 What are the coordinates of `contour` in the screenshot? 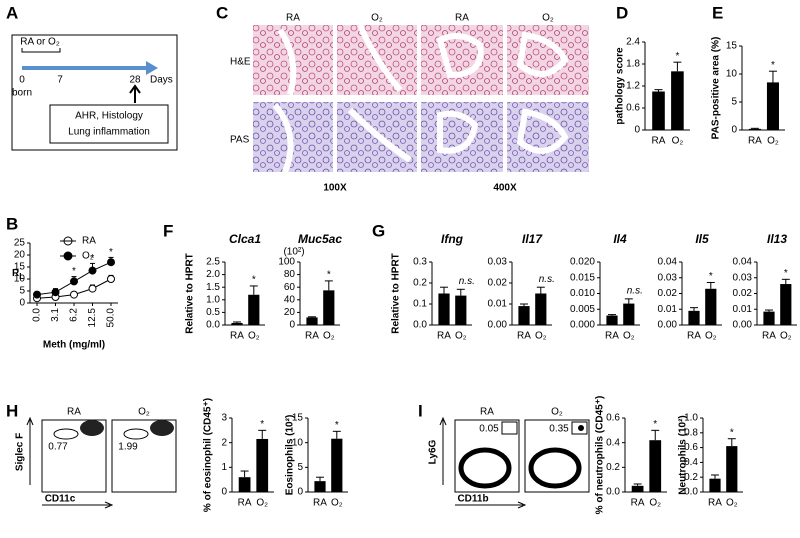 It's located at (555, 468).